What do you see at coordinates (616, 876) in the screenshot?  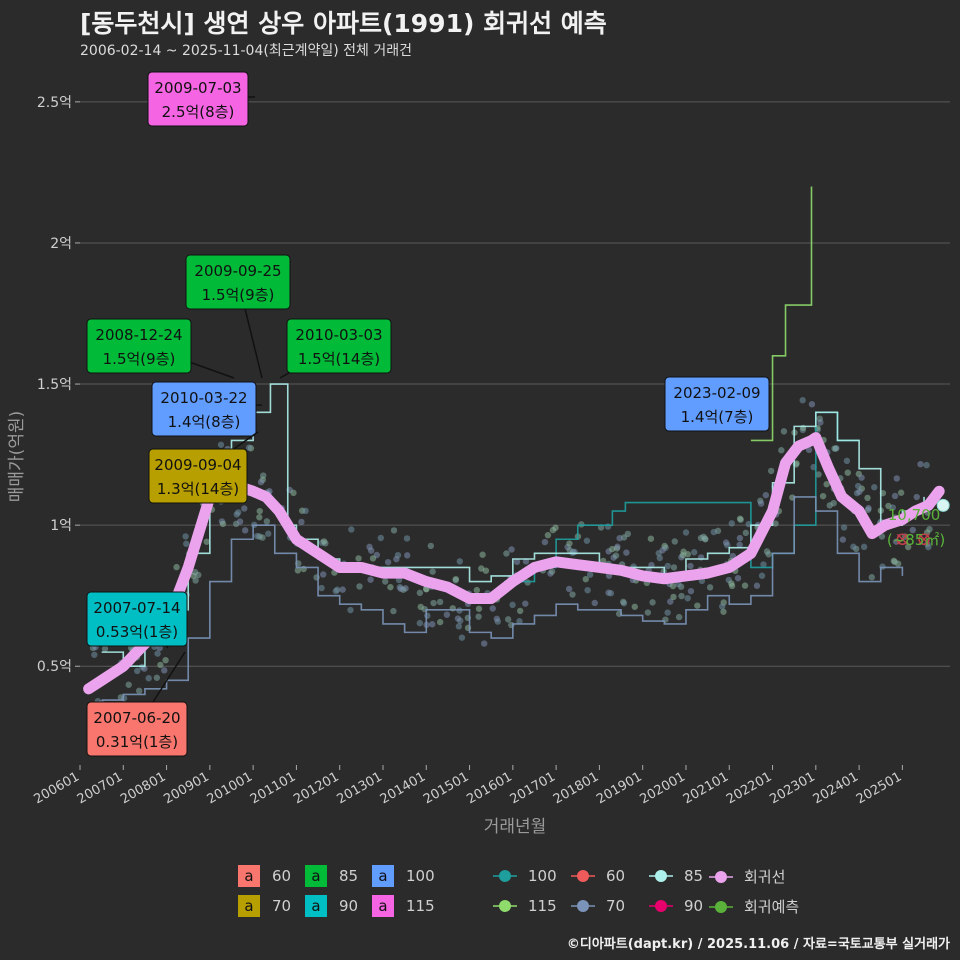 I see `legend-label: 60` at bounding box center [616, 876].